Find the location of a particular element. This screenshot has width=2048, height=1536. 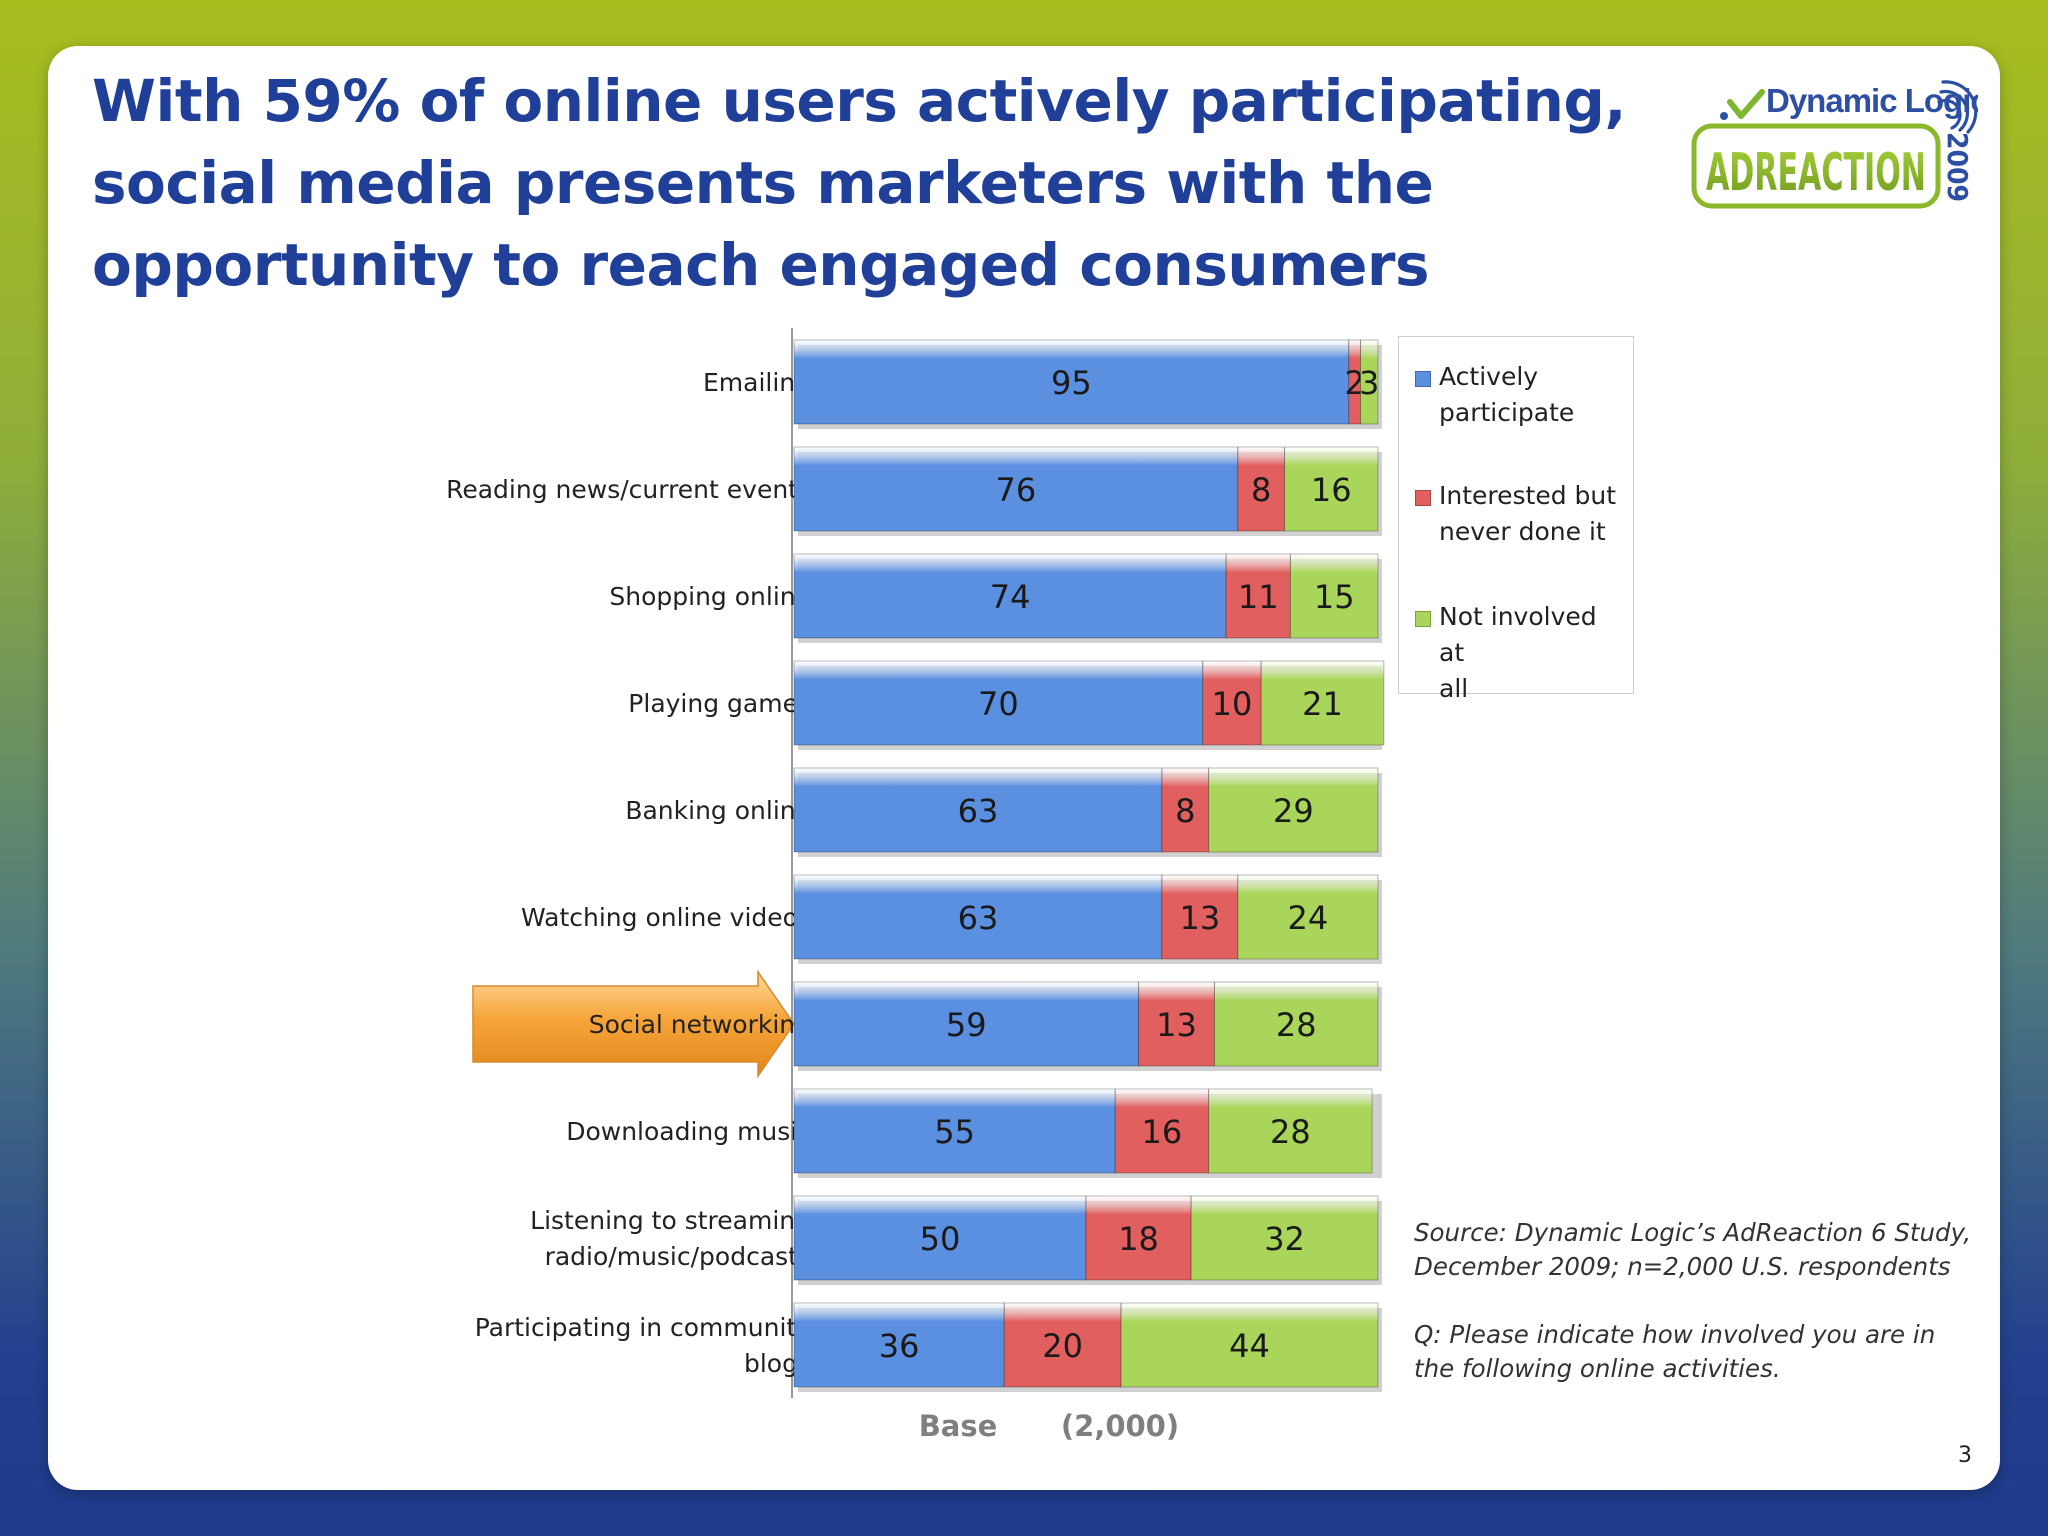

legend-line: Not involved at is located at coordinates (1518, 634).